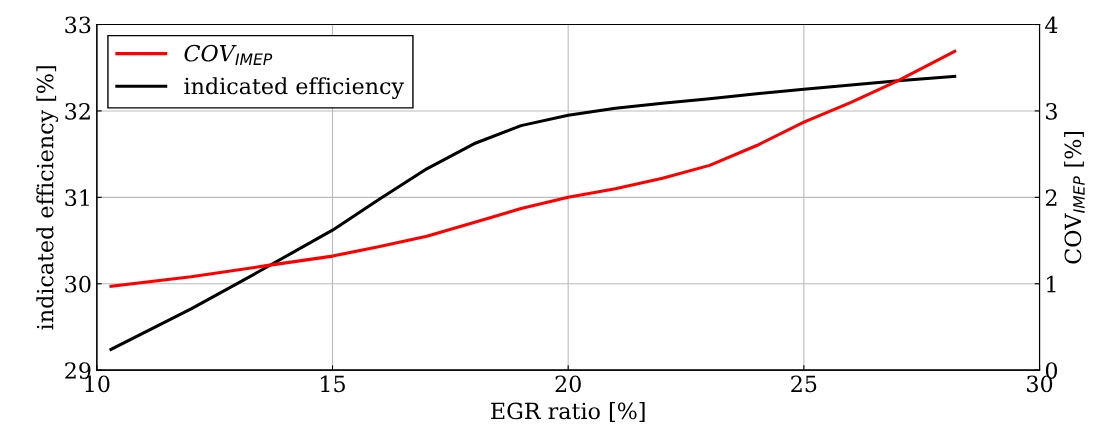 This screenshot has height=446, width=1113. Describe the element at coordinates (568, 412) in the screenshot. I see `x-axis-title: EGR ratio [%]` at that location.